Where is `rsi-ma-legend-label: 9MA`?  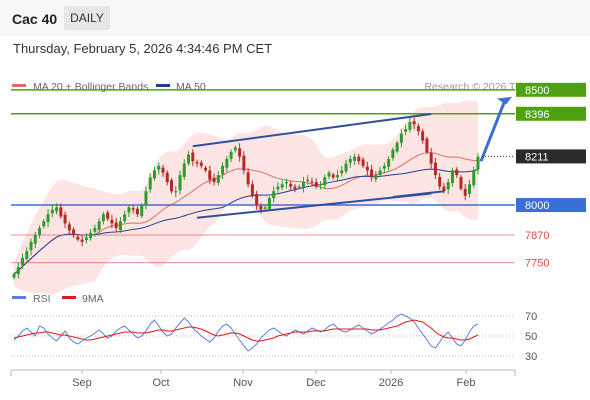
rsi-ma-legend-label: 9MA is located at coordinates (93, 299).